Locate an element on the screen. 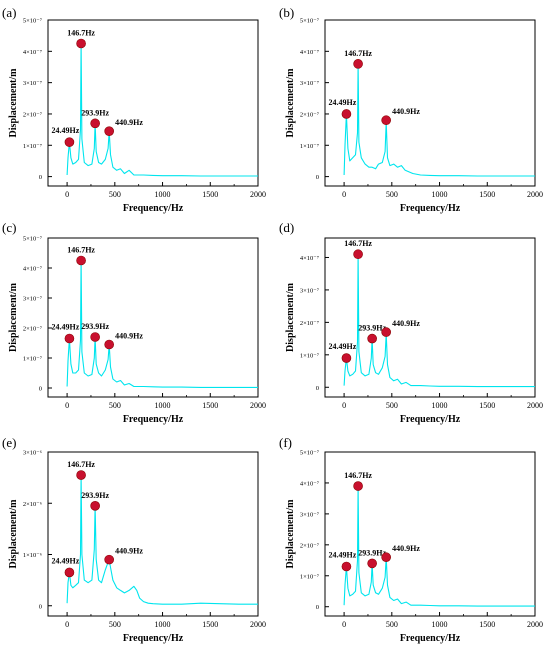 This screenshot has width=550, height=657. panel-label: (d) is located at coordinates (286, 227).